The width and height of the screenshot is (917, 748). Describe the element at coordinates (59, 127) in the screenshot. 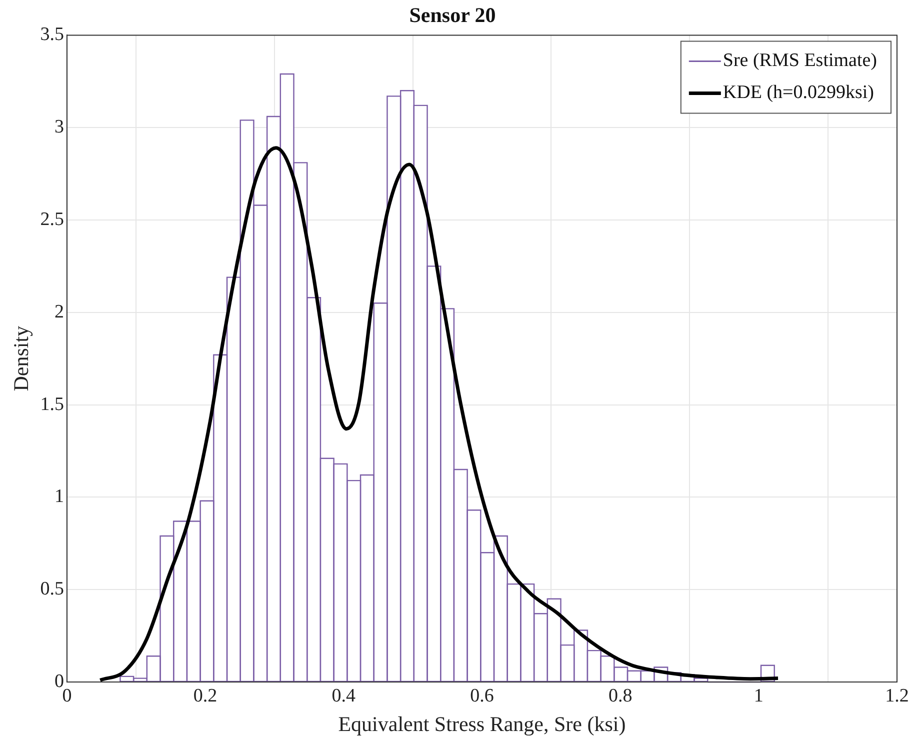

I see `y-tick-label: 3` at that location.